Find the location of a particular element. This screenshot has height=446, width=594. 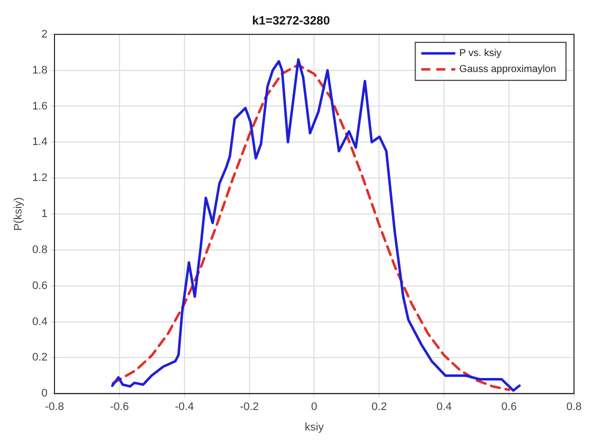

y-axis-title: P(ksiy) is located at coordinates (18, 214).